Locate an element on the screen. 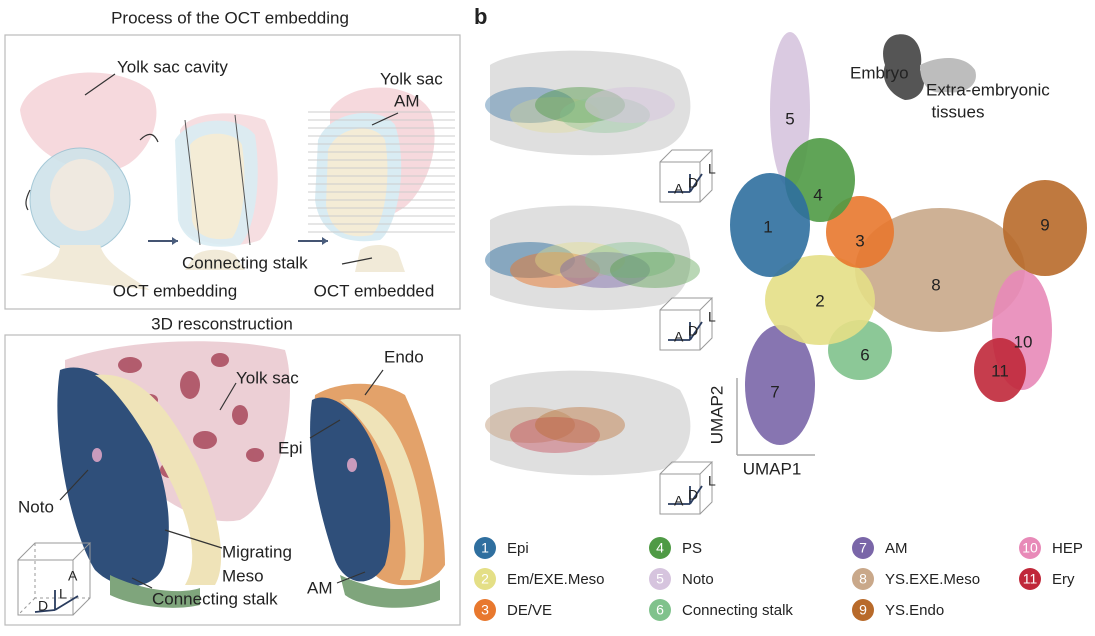 This screenshot has width=1095, height=636. legend-label: Em/EXE.Meso is located at coordinates (556, 579).